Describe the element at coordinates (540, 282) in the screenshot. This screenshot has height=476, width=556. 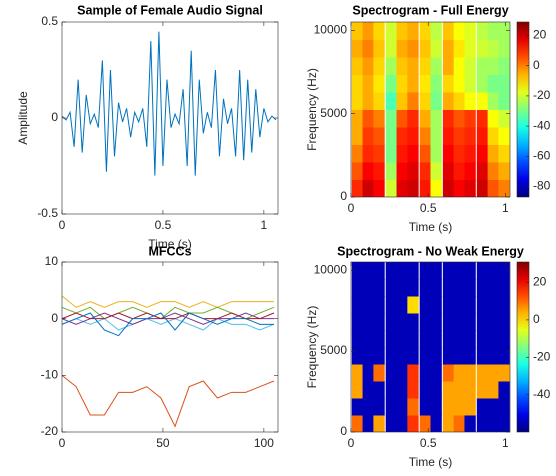
I see `colorbar-tick-label: 20` at that location.